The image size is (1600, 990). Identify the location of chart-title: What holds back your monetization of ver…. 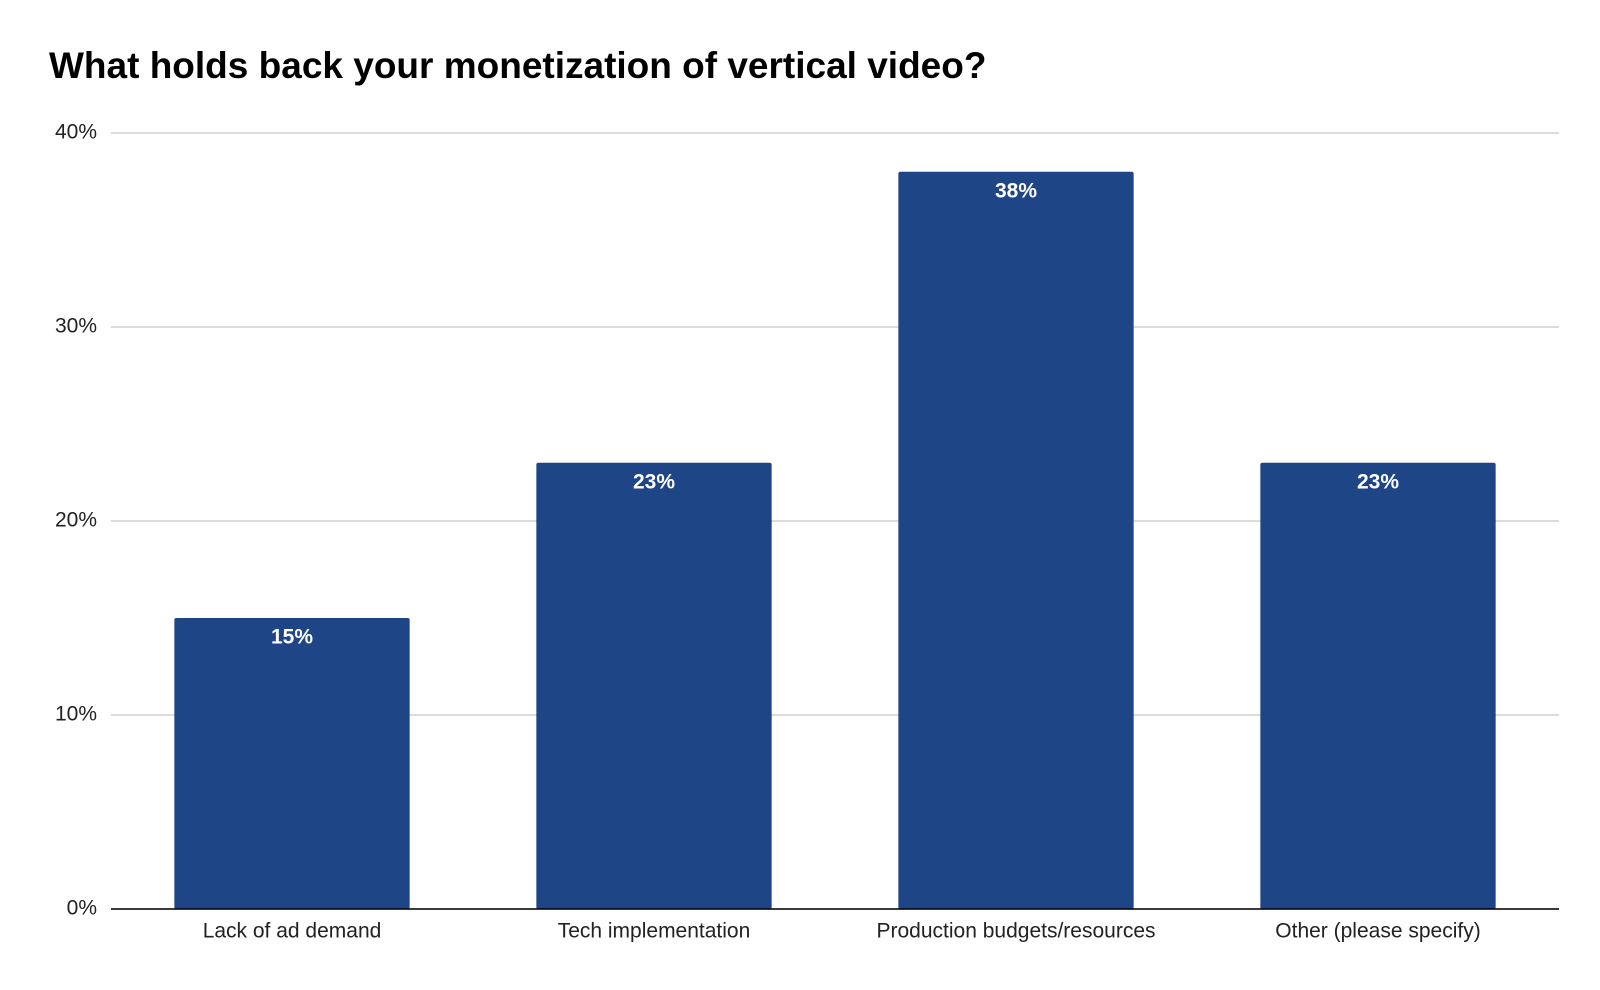
(517, 65).